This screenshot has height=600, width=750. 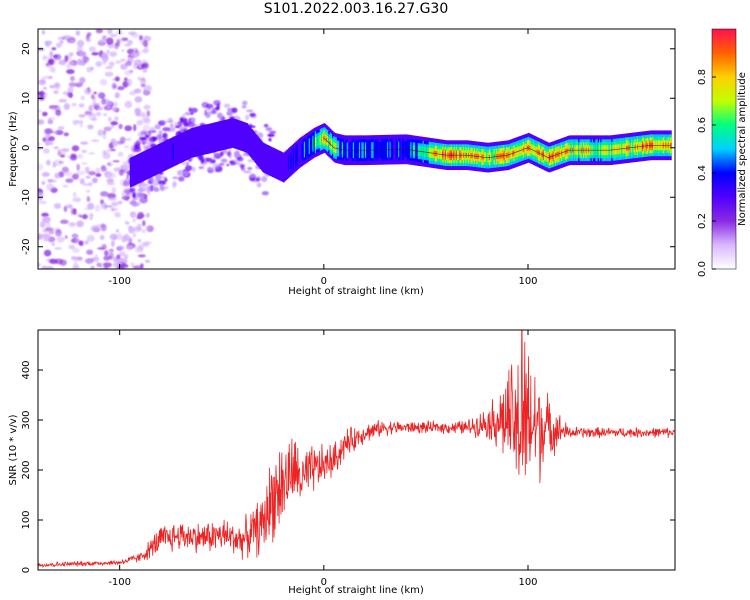 I want to click on colorbar-tick-label: 0.8, so click(x=702, y=77).